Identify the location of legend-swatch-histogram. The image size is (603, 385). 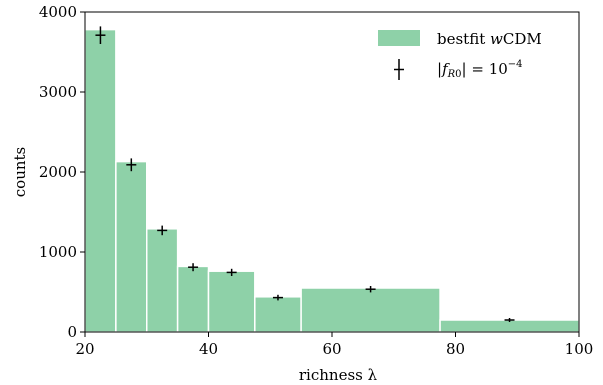
(399, 38).